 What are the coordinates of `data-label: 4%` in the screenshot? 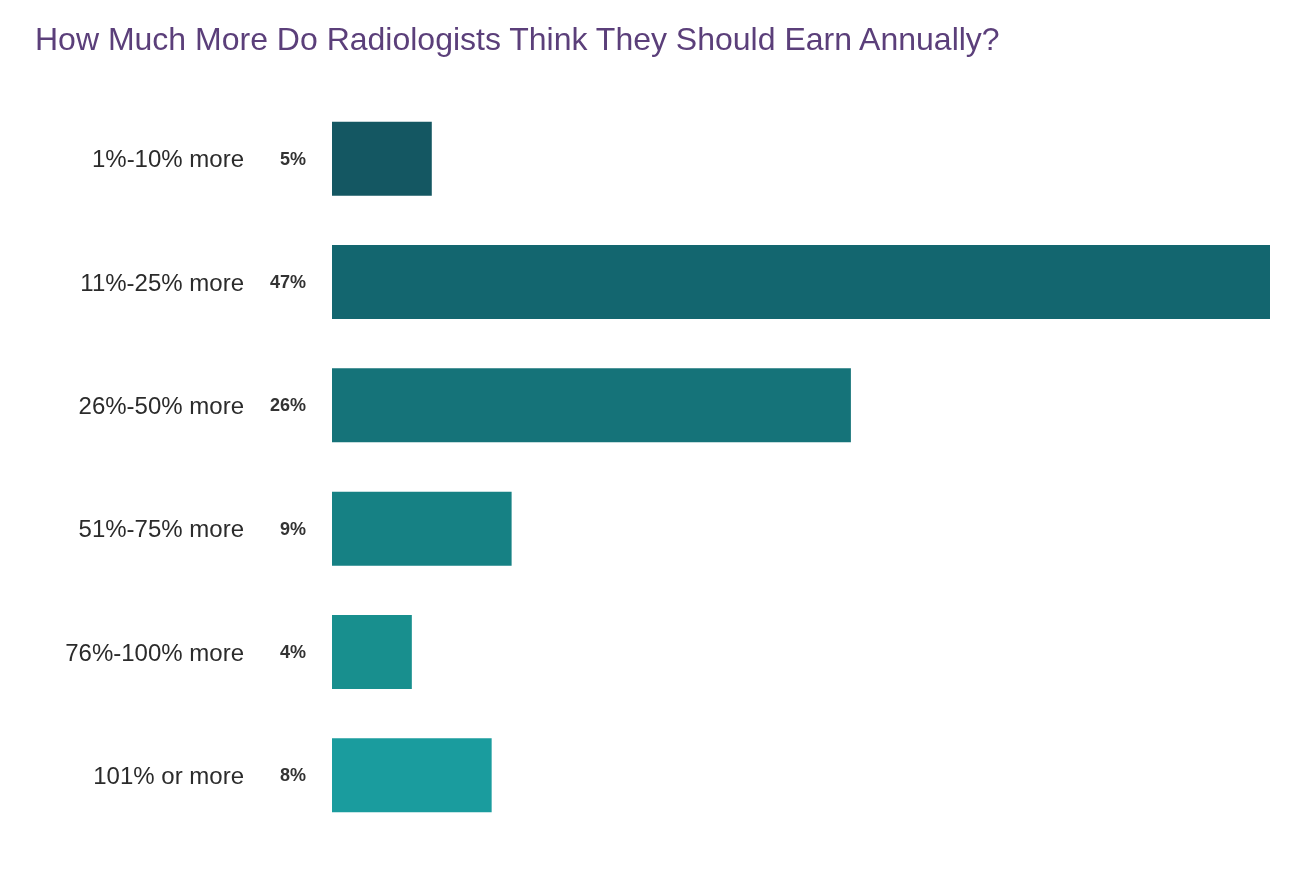 It's located at (292, 652).